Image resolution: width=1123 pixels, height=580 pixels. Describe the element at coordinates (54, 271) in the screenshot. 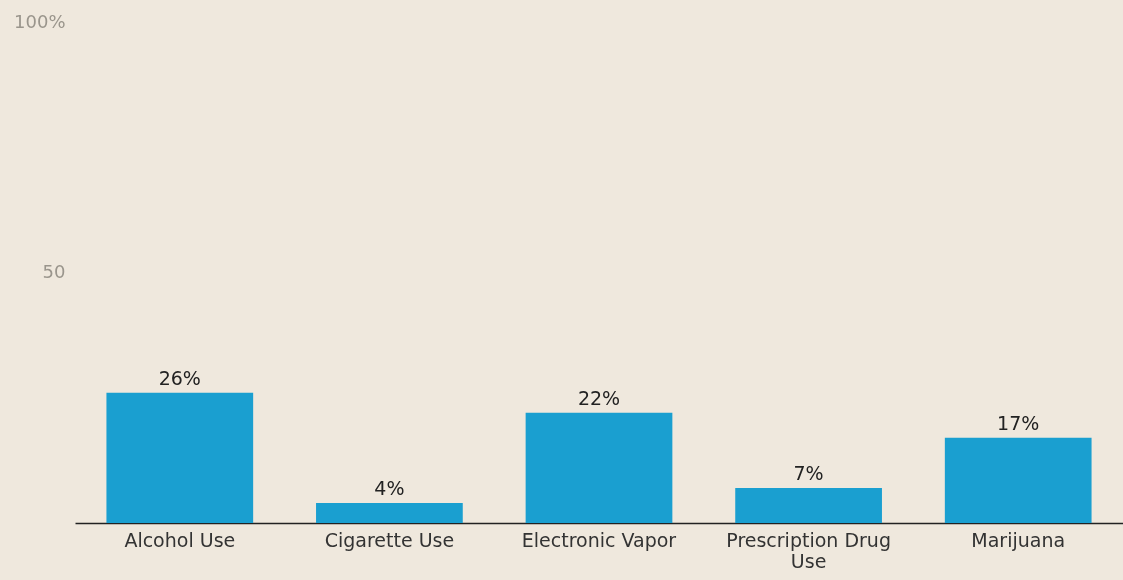

I see `y-tick-label: 50` at that location.